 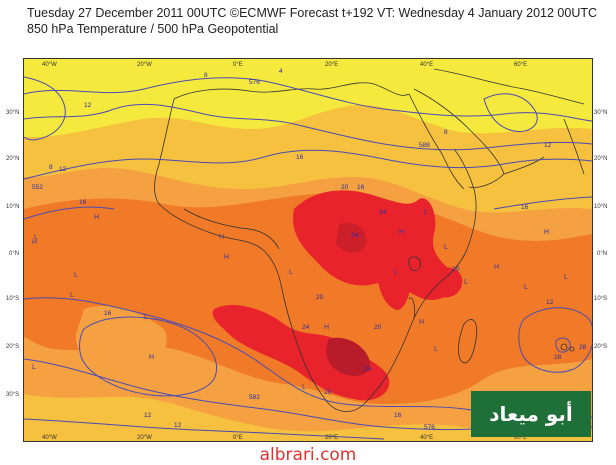 I want to click on watermark-logo: أبو ميعاد, so click(x=531, y=414).